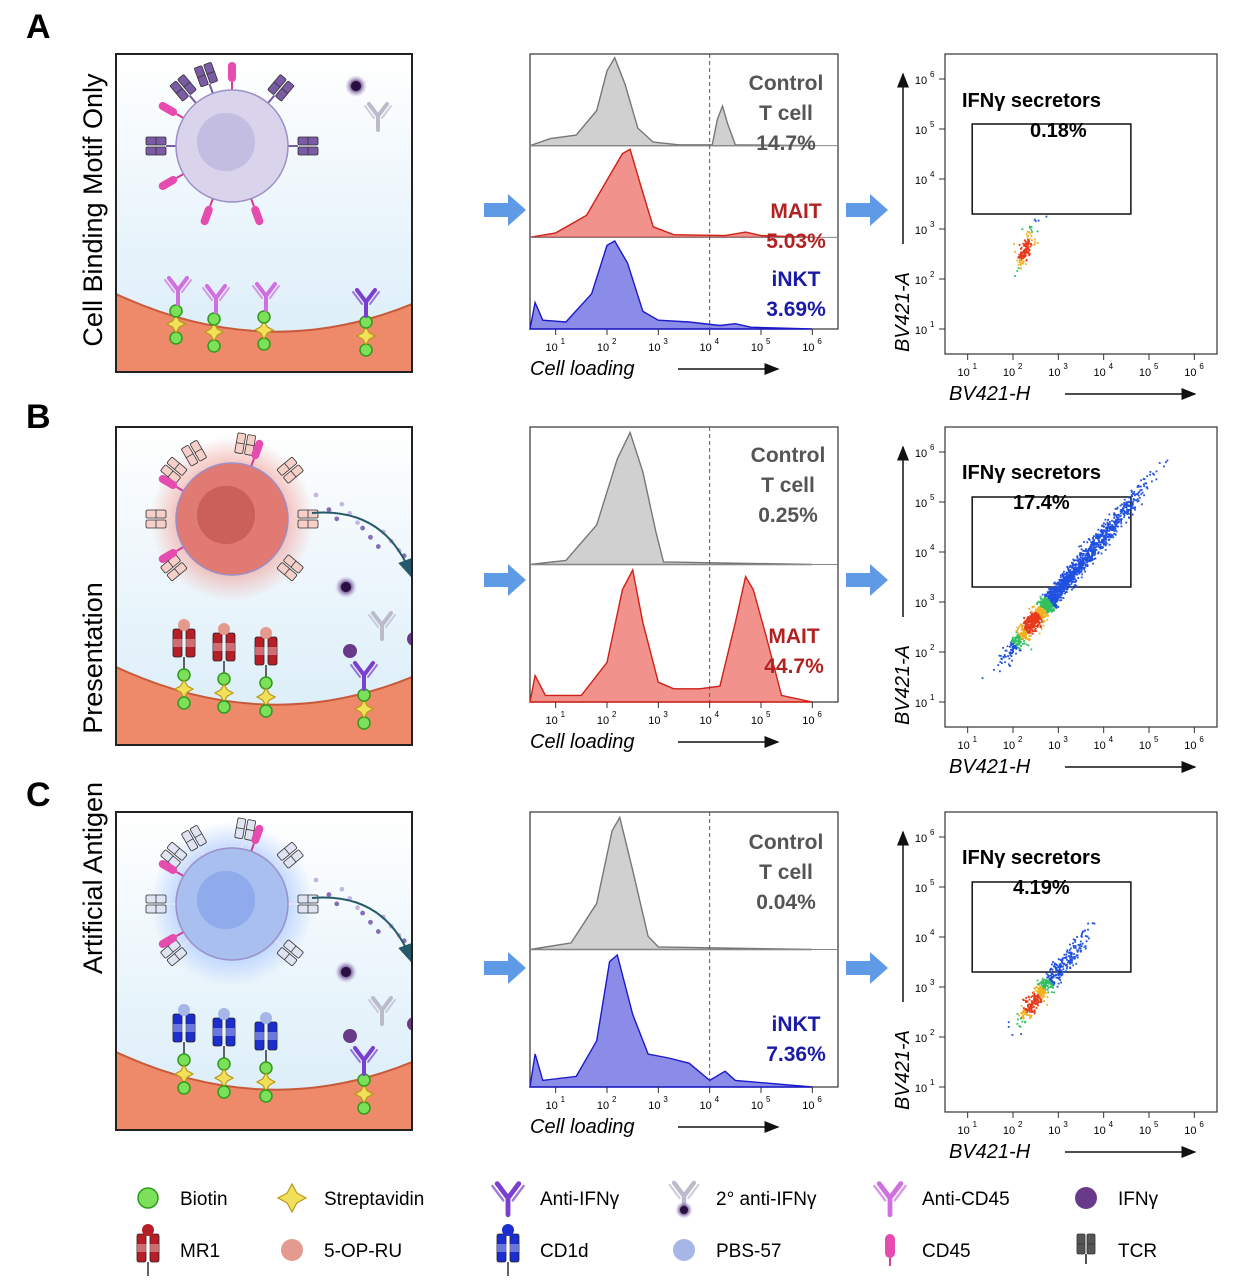 The height and width of the screenshot is (1284, 1244). Describe the element at coordinates (684, 191) in the screenshot. I see `plot-frame` at that location.